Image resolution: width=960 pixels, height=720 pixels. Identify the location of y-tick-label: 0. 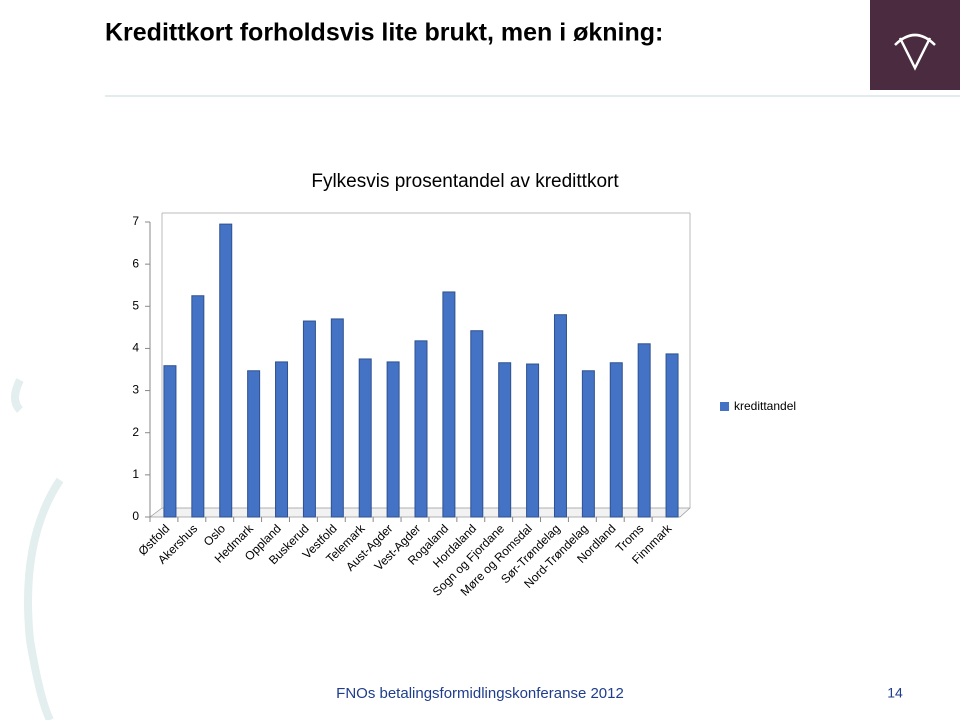
(135, 516).